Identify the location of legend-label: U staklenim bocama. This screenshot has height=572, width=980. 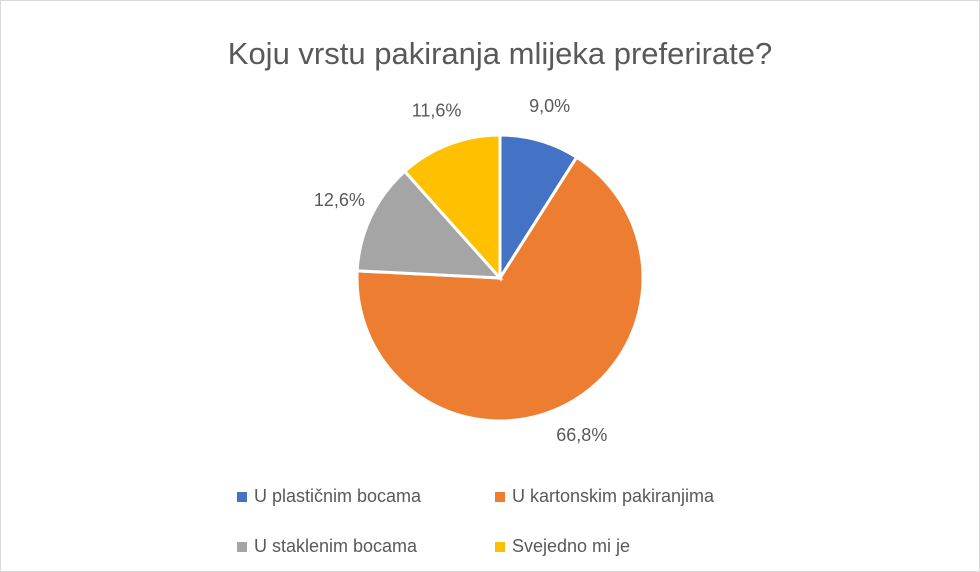
(336, 546).